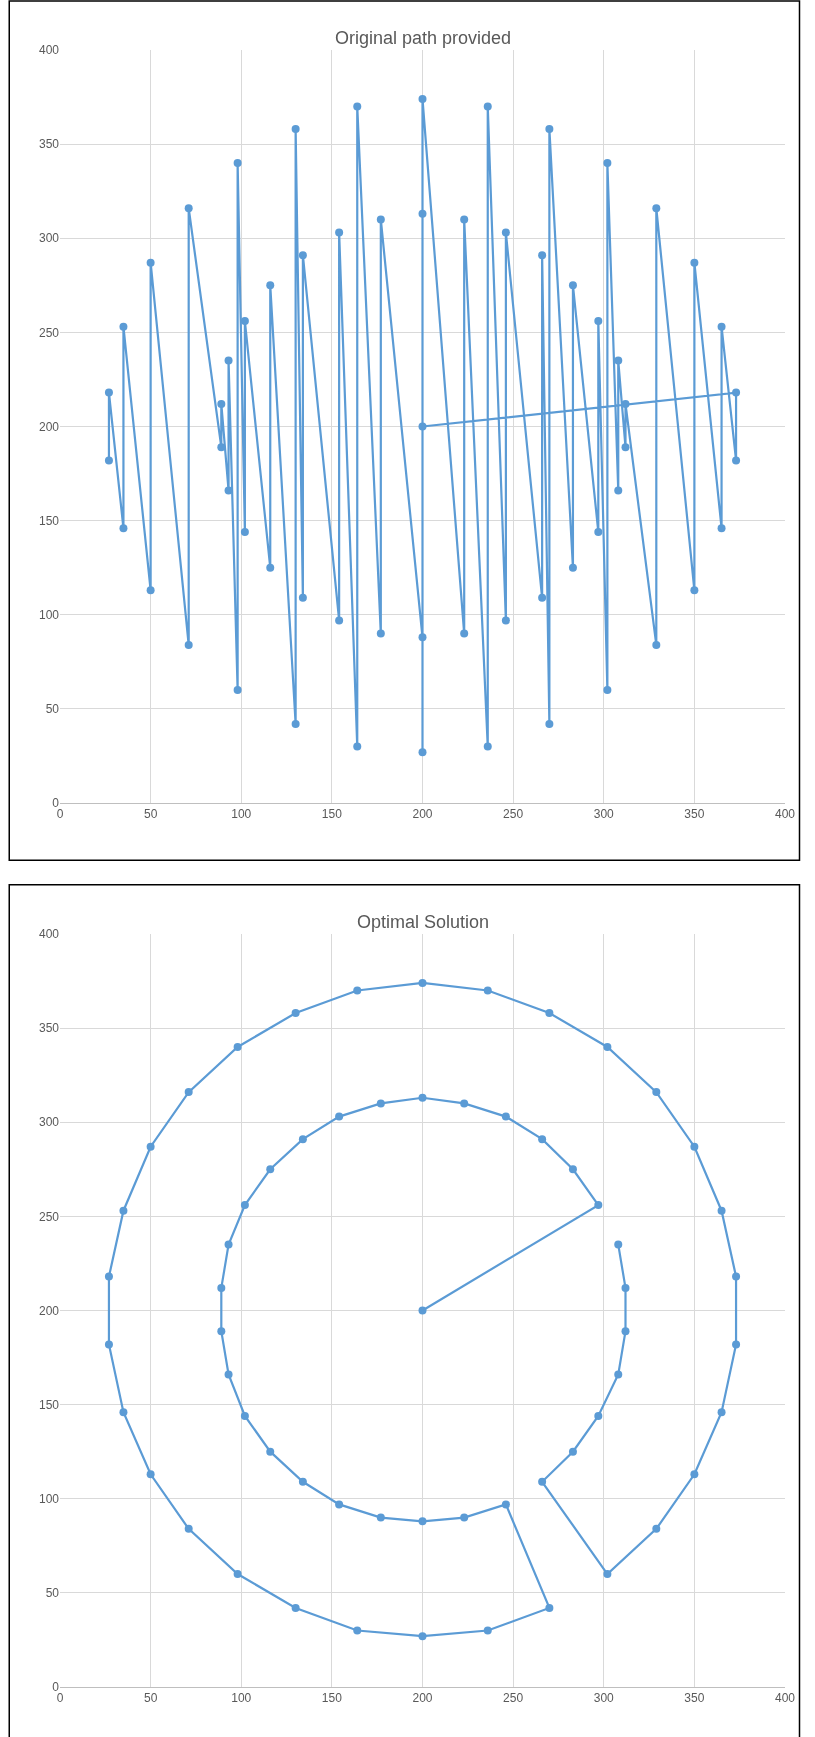 Image resolution: width=815 pixels, height=1737 pixels. What do you see at coordinates (423, 922) in the screenshot?
I see `chart-title: Optimal Solution` at bounding box center [423, 922].